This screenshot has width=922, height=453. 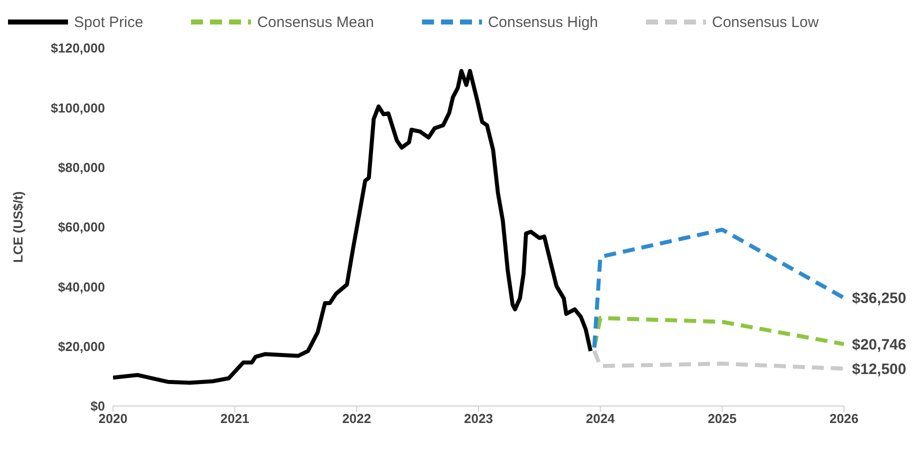 I want to click on x-tick-label: 2020, so click(x=113, y=418).